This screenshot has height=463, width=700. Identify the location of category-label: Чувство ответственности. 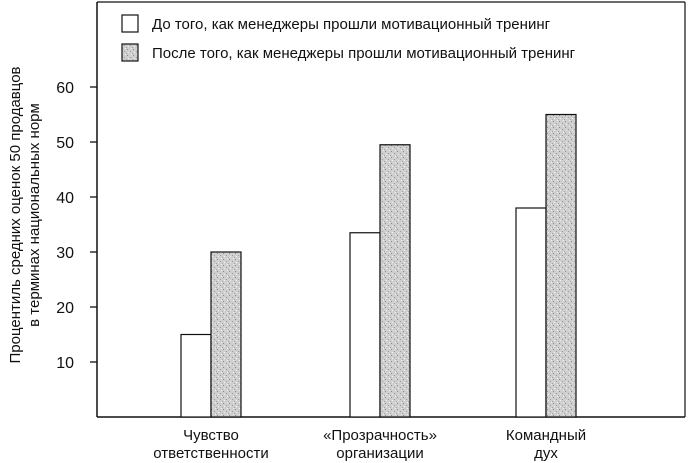
(210, 444).